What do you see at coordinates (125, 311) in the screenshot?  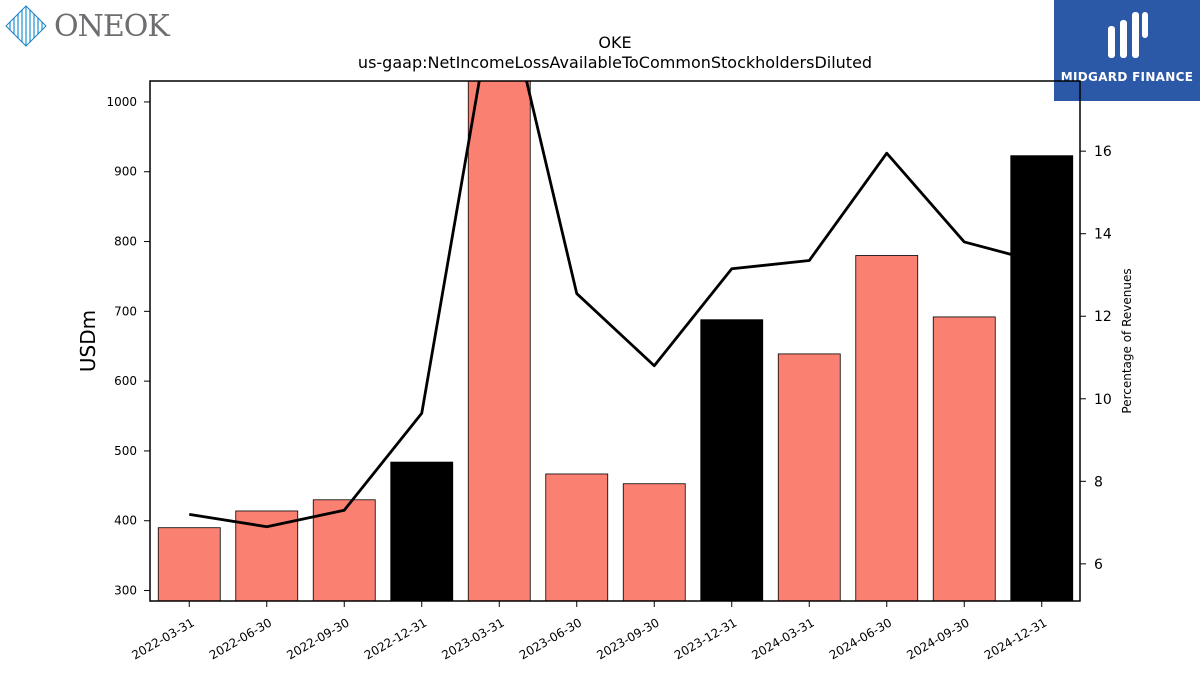 I see `y-tick-label: 700` at bounding box center [125, 311].